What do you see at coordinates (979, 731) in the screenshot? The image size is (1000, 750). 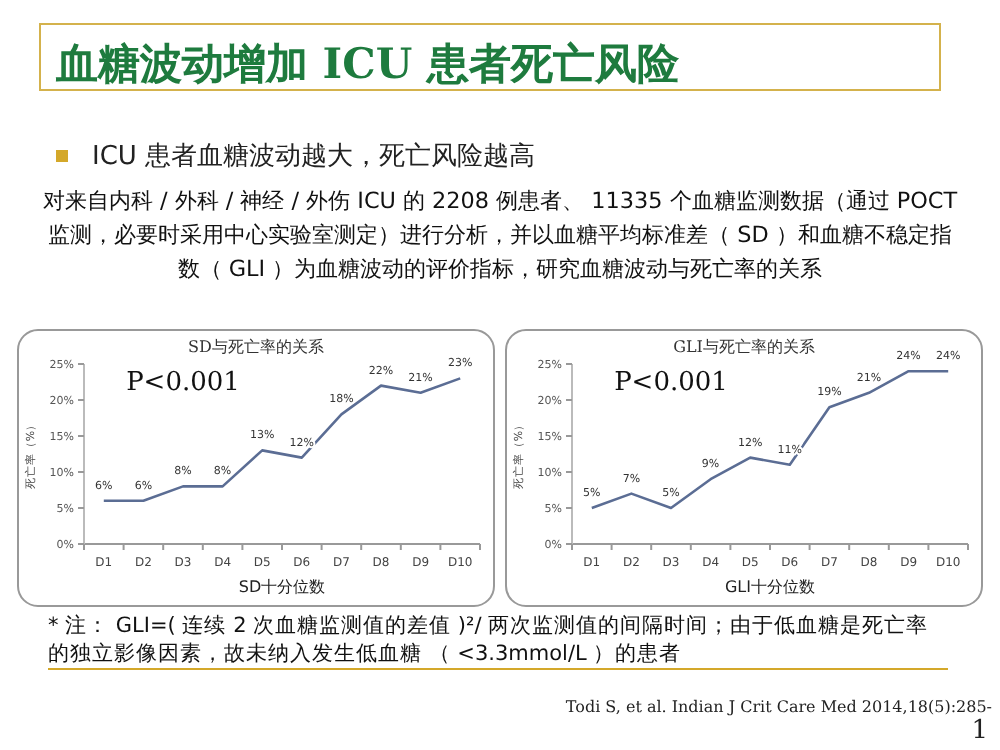 I see `text: 1` at bounding box center [979, 731].